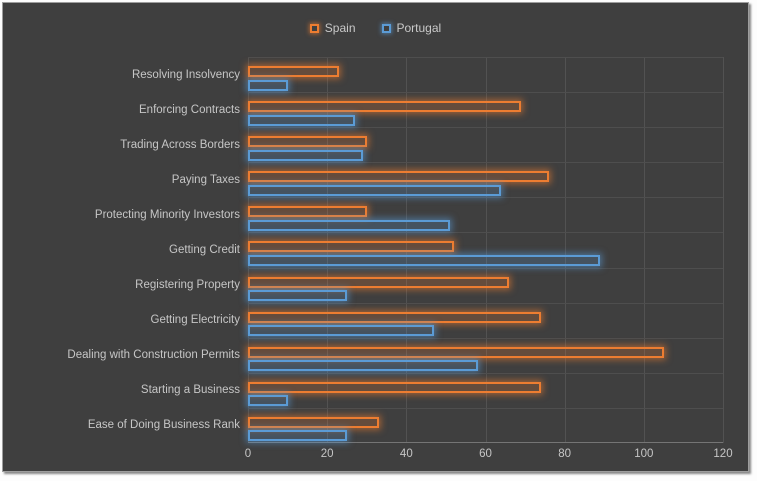  Describe the element at coordinates (375, 456) in the screenshot. I see `x-axis-ticks: 0 20 40 60 80 100 120` at that location.